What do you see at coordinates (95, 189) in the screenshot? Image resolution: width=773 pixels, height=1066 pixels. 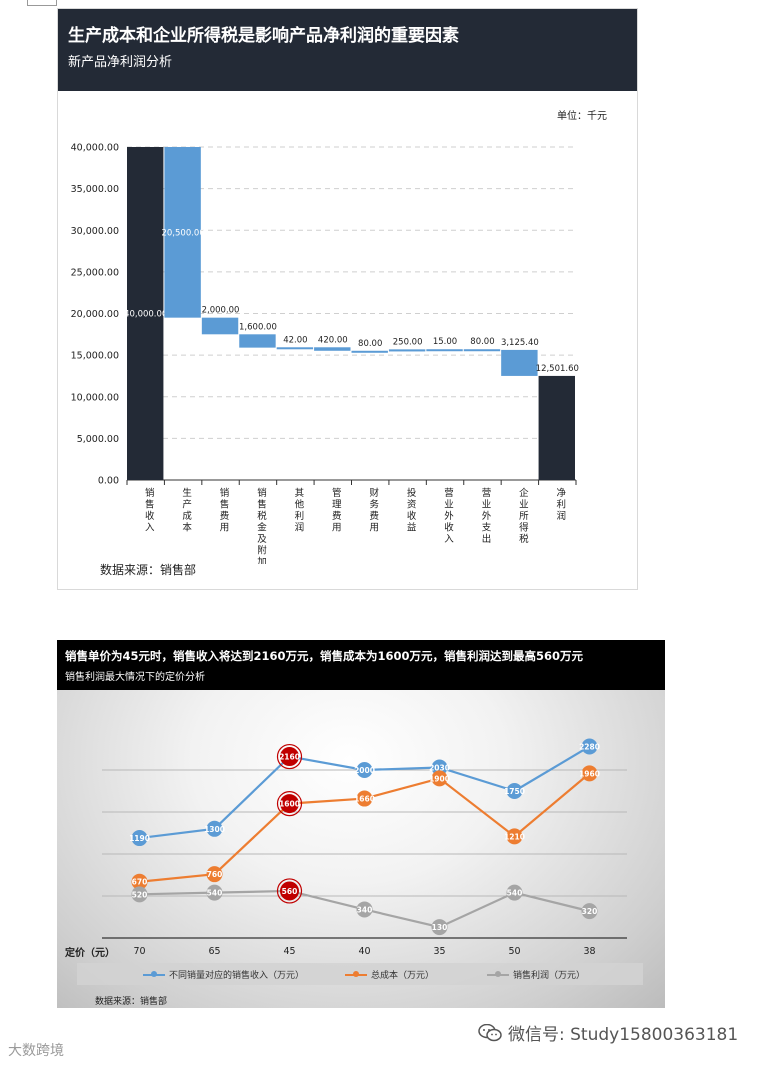 I see `waterfall-y-tick: 35,000.00` at bounding box center [95, 189].